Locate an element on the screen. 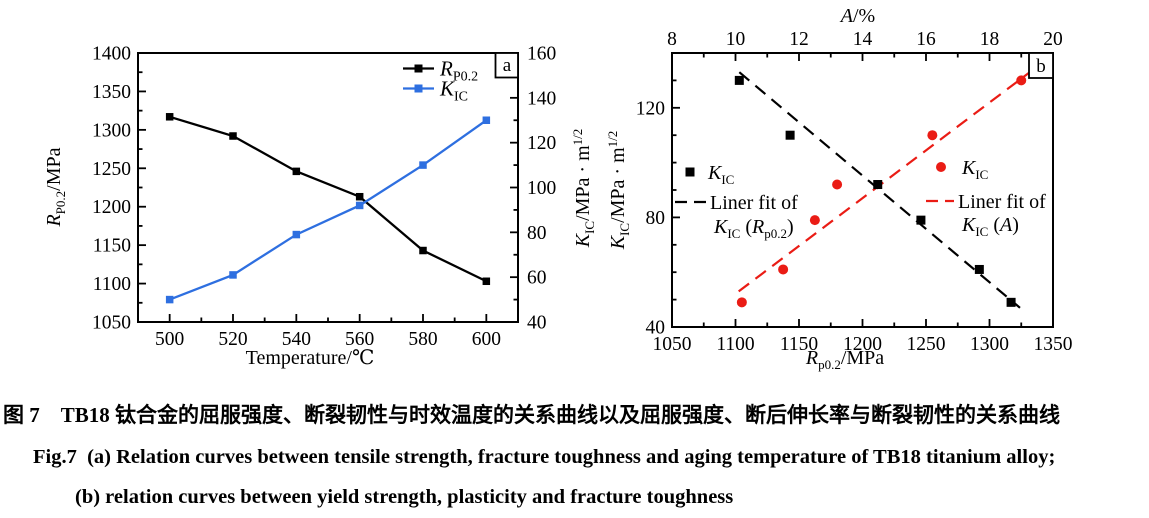 The height and width of the screenshot is (518, 1149). series-KIC-vs-RP02 is located at coordinates (875, 191).